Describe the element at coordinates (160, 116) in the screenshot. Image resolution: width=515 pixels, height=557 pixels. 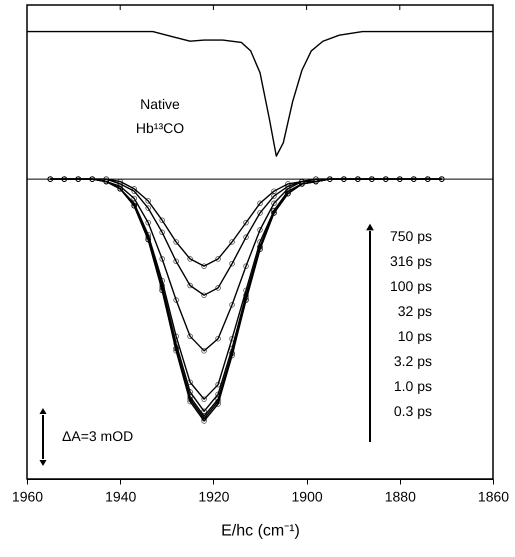
I see `annotation: Native Hb¹³CO` at that location.